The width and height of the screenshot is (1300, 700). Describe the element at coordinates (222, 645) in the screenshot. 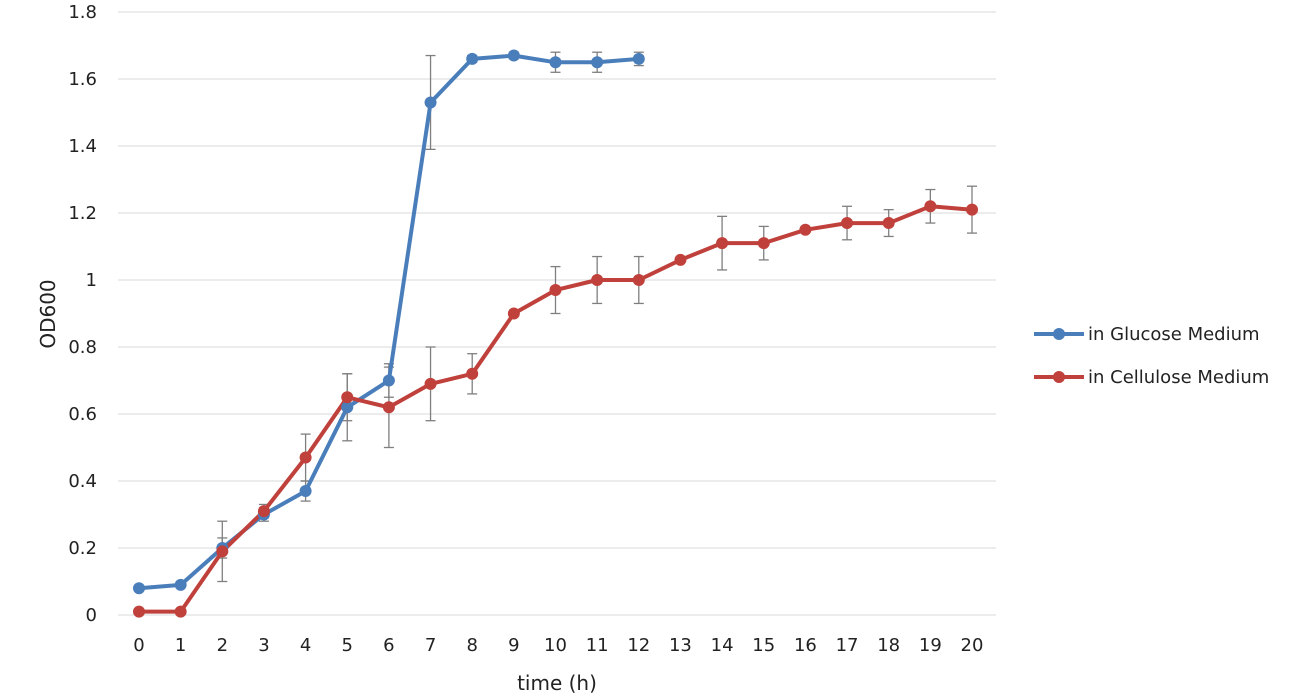

I see `x-tick-label: 2` at that location.